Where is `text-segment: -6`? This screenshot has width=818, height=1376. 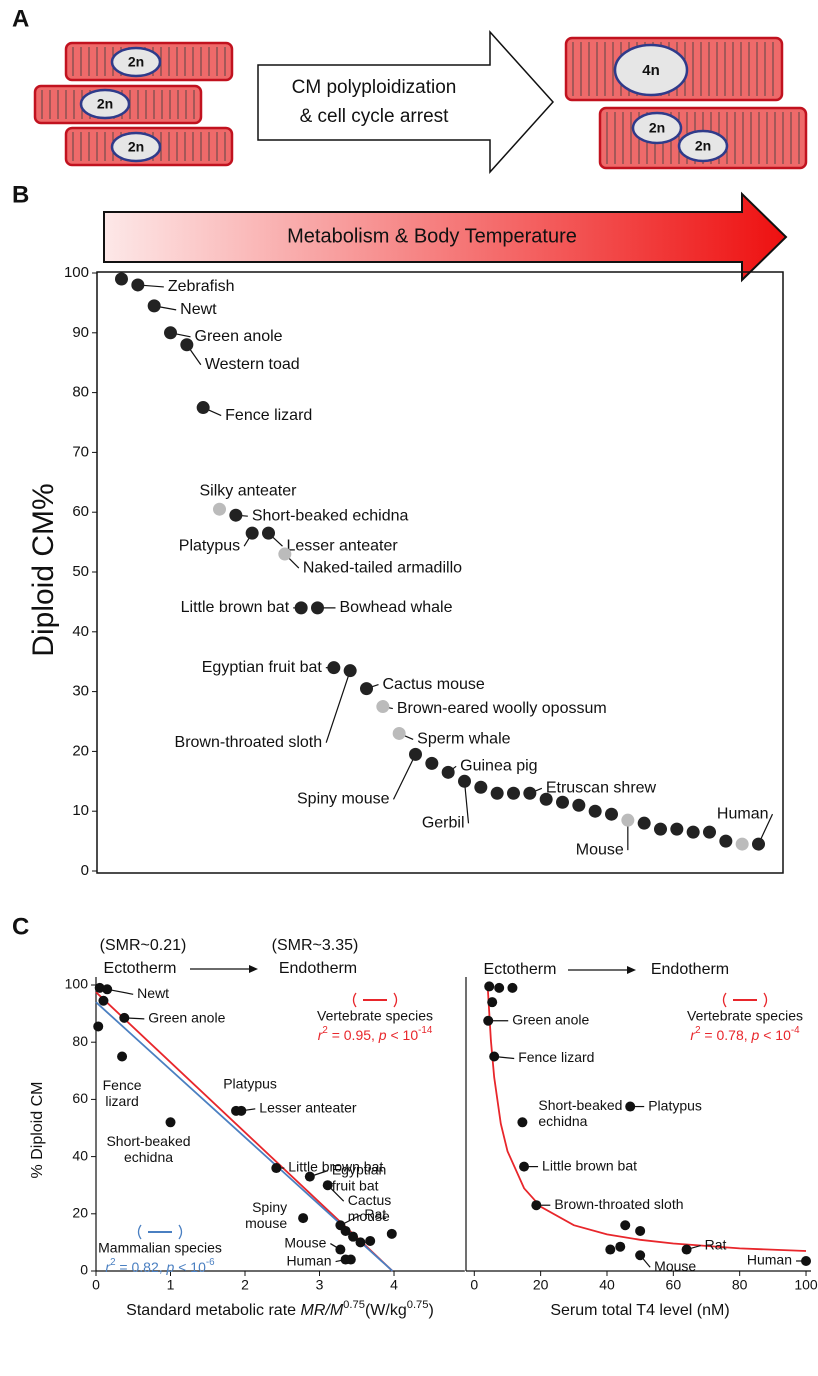 text-segment: -6 is located at coordinates (210, 1262).